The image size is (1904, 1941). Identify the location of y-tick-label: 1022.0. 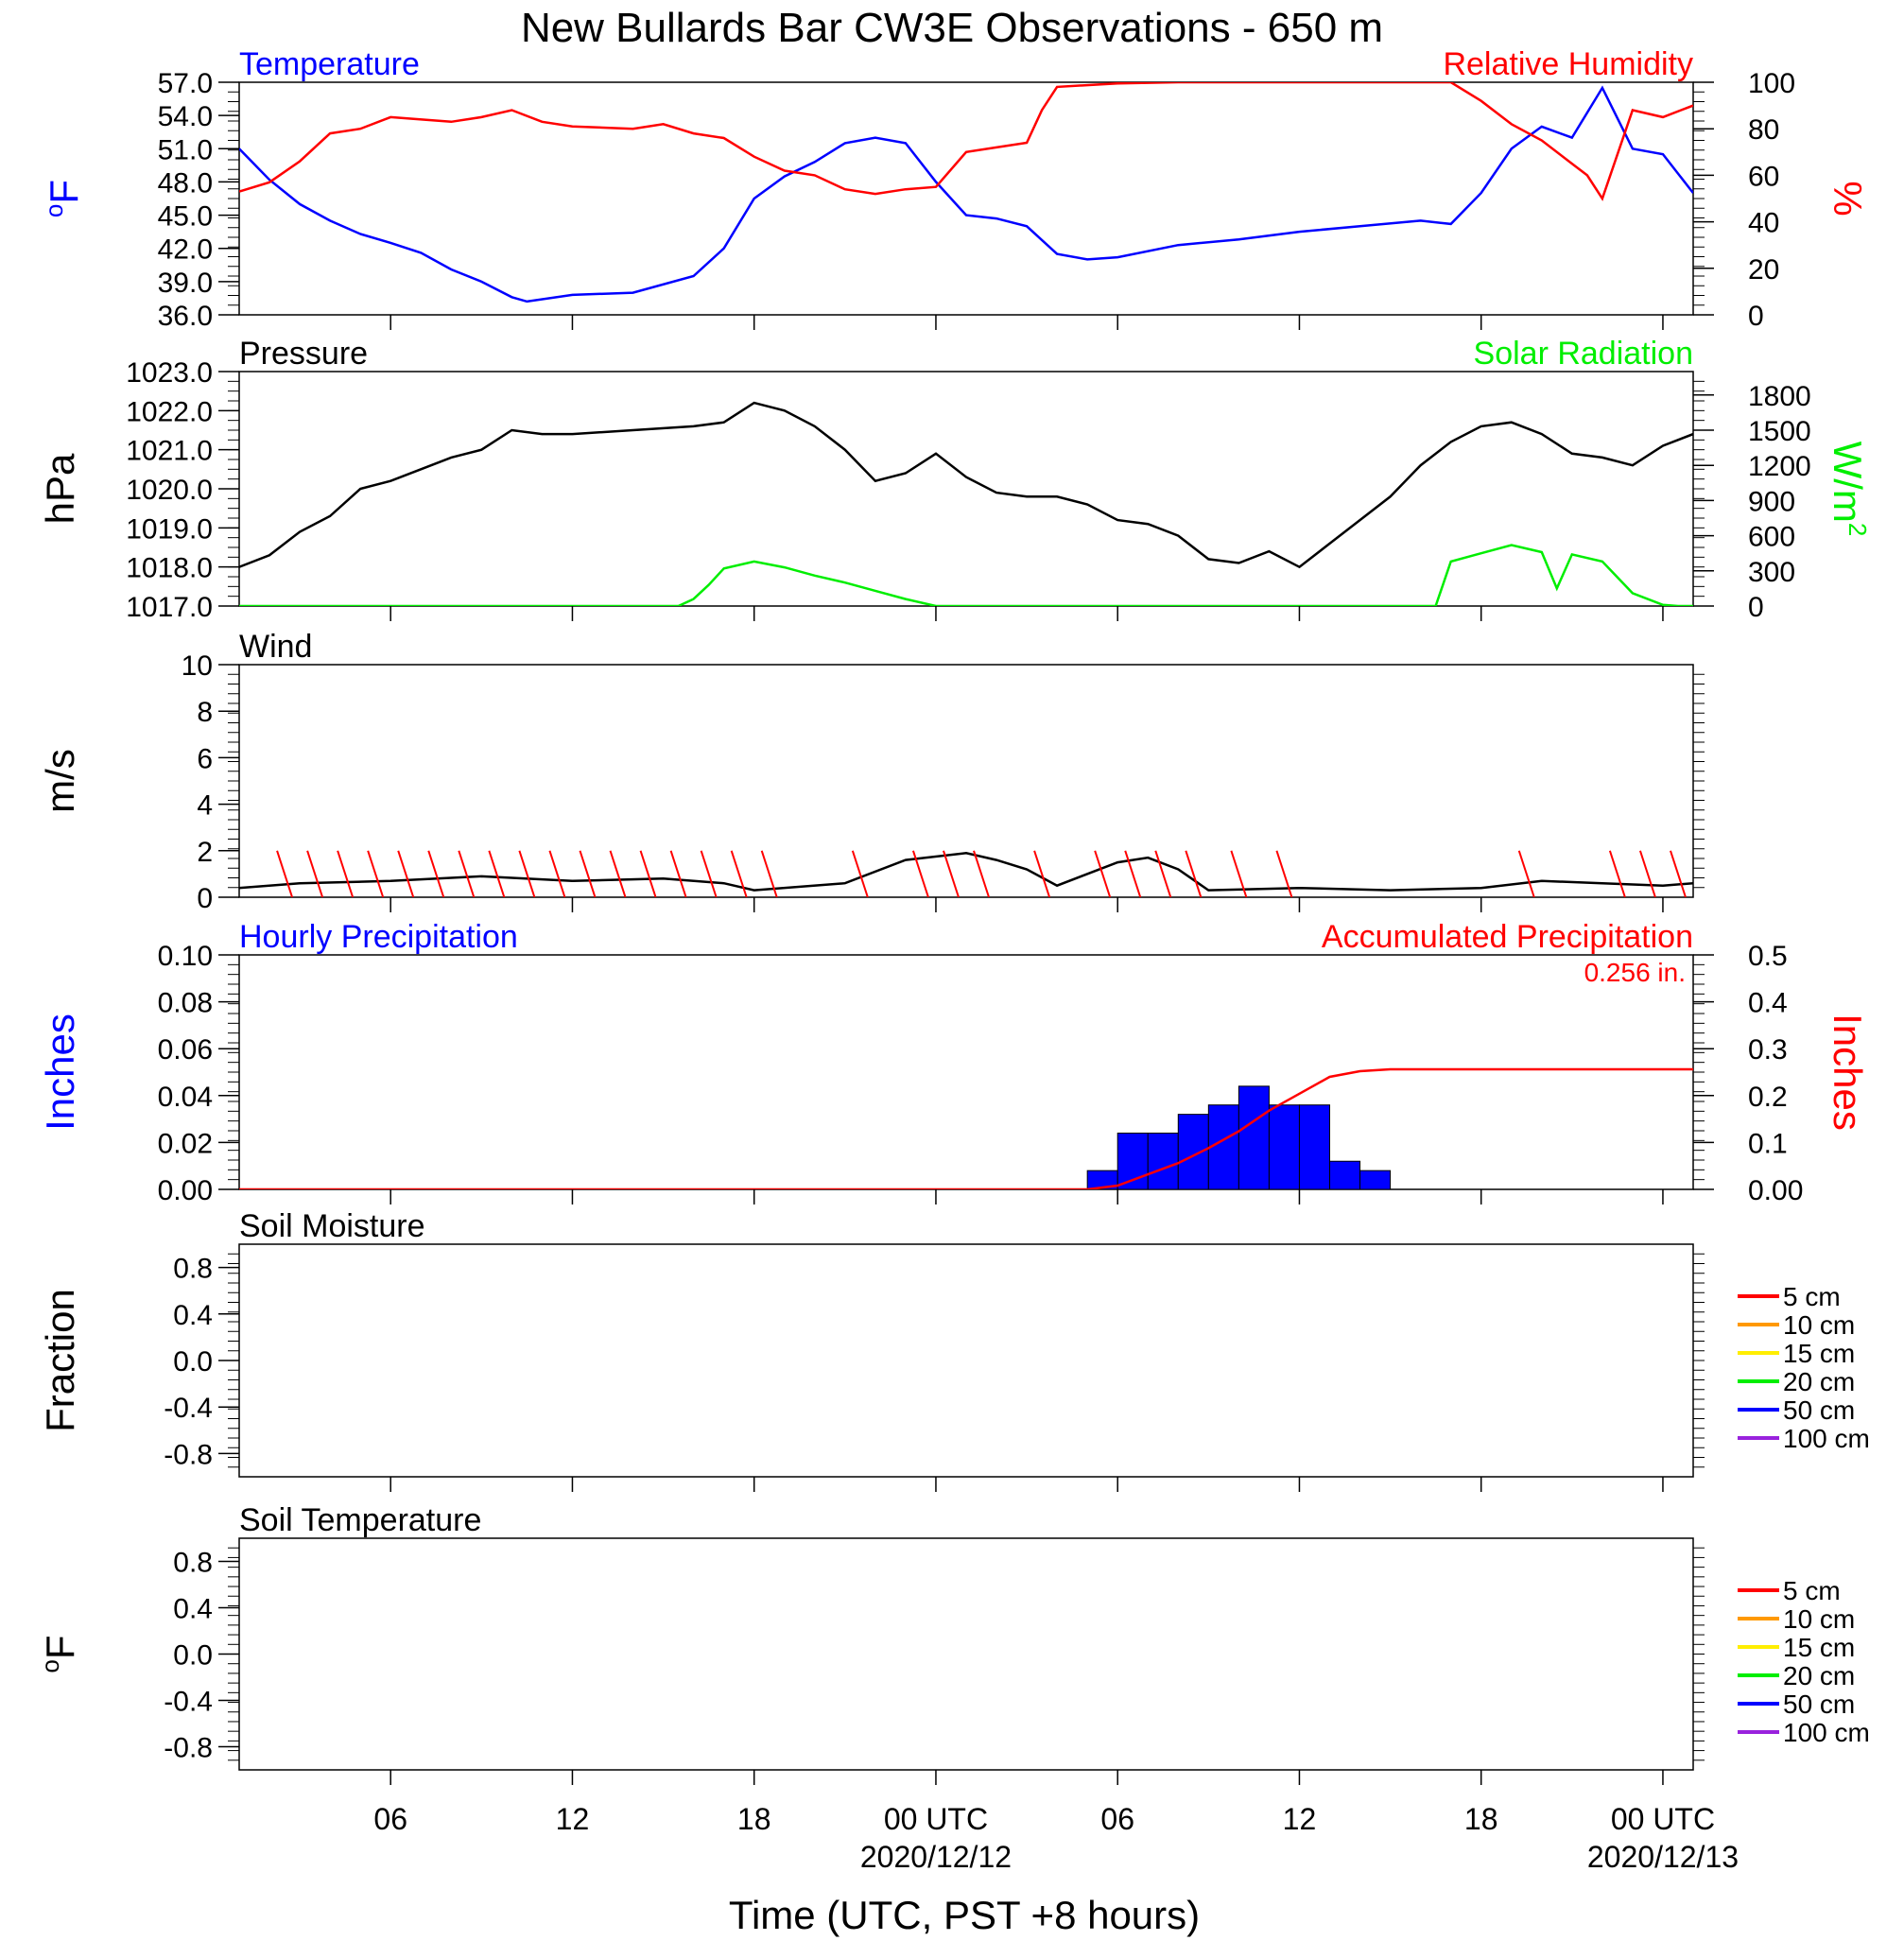
(169, 412).